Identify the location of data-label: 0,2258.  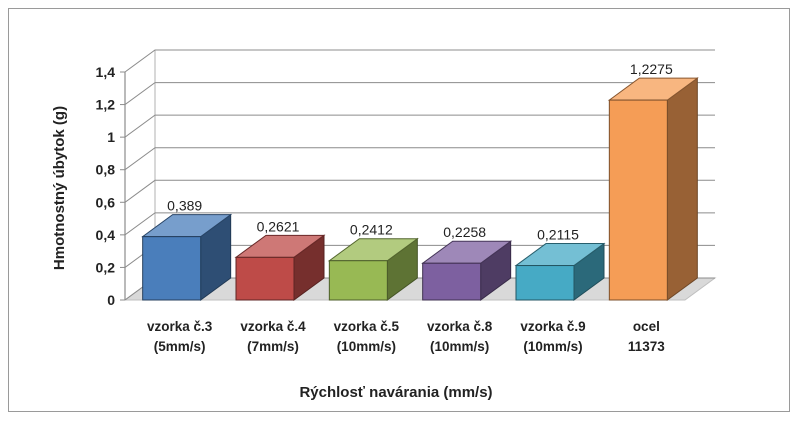
(464, 232).